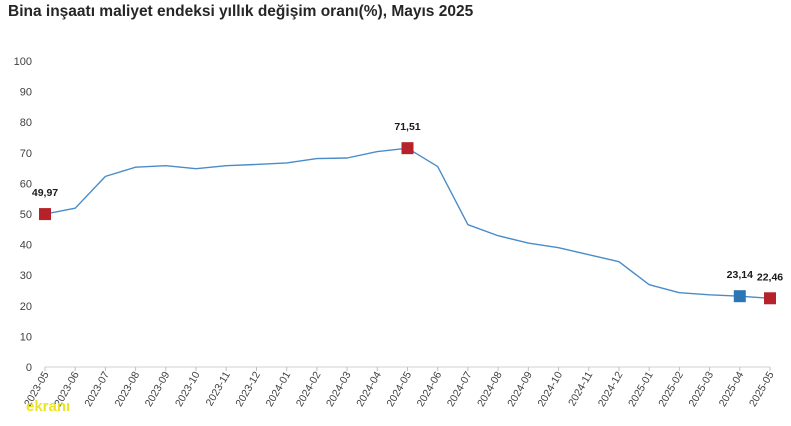 The width and height of the screenshot is (791, 426). Describe the element at coordinates (26, 337) in the screenshot. I see `y-tick-label: 10` at that location.